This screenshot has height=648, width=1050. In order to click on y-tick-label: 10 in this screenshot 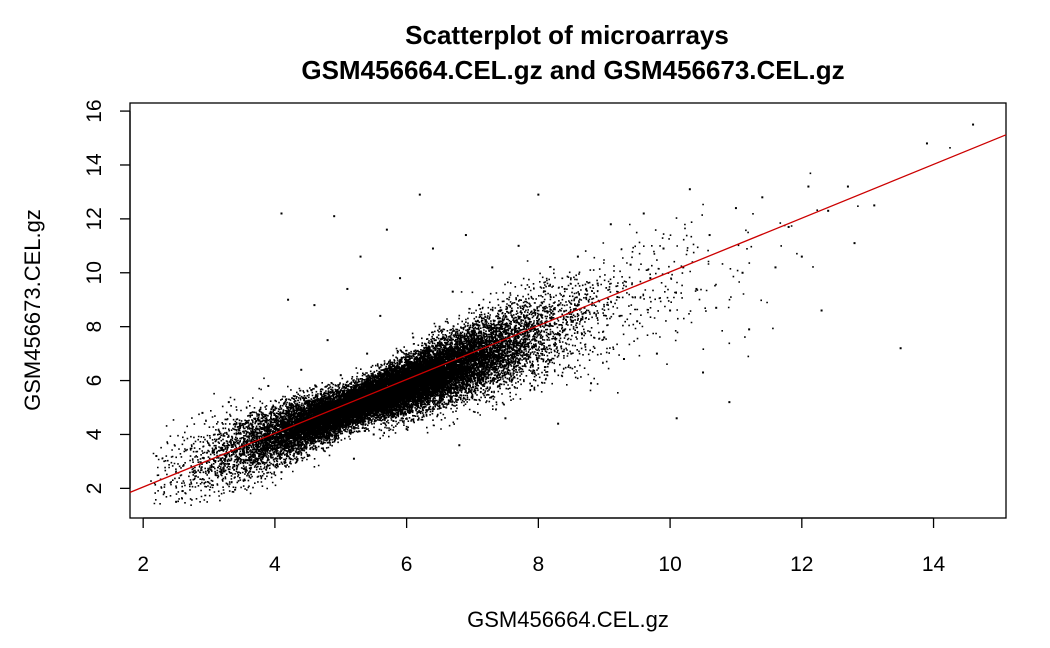, I will do `click(94, 272)`.